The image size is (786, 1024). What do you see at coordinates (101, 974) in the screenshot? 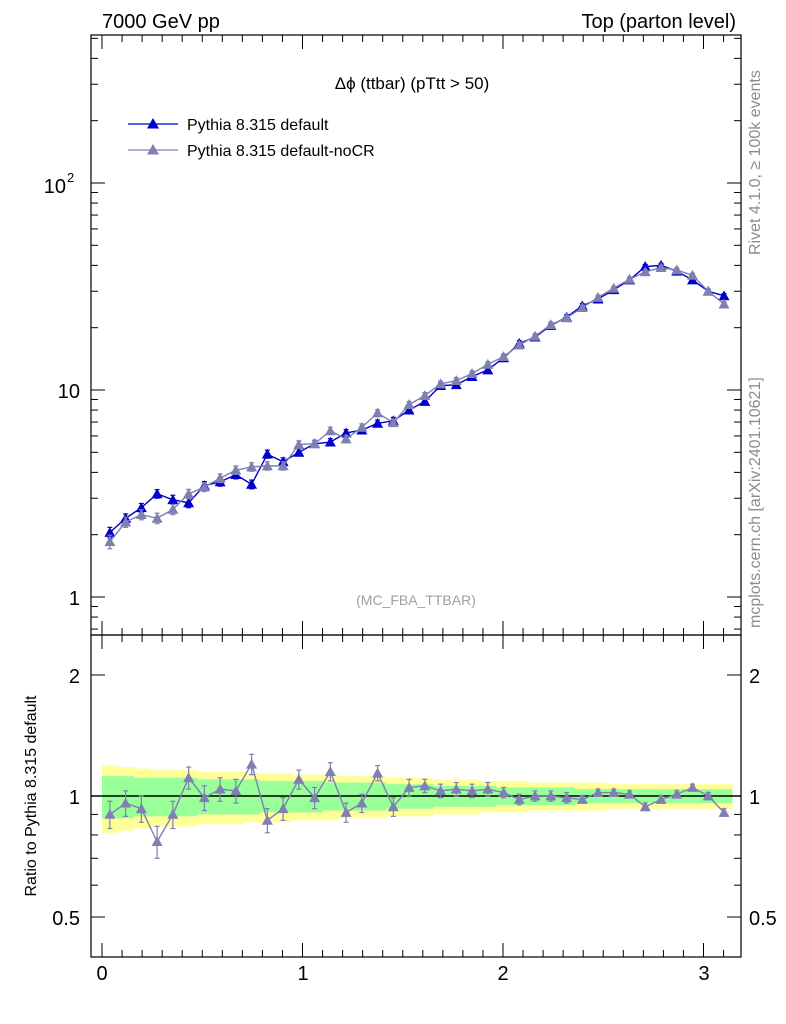
I see `xtick-label-0: 0` at bounding box center [101, 974].